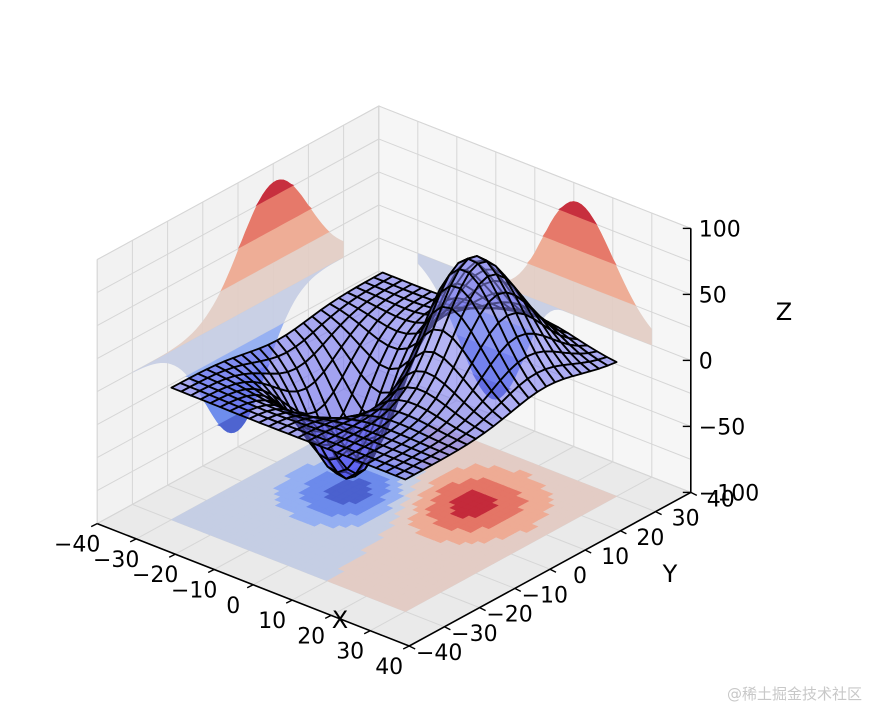 The image size is (880, 720). Describe the element at coordinates (794, 694) in the screenshot. I see `watermark: @稀土掘金技术社区` at that location.